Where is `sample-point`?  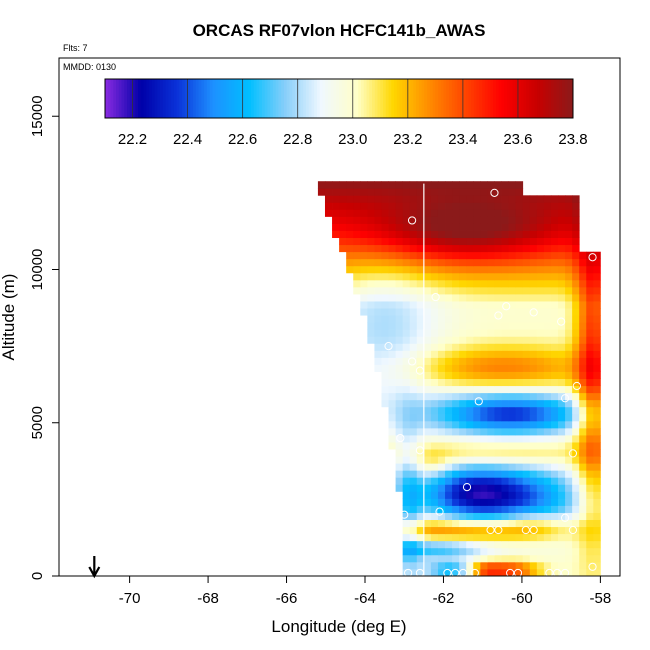
sample-point is located at coordinates (565, 398).